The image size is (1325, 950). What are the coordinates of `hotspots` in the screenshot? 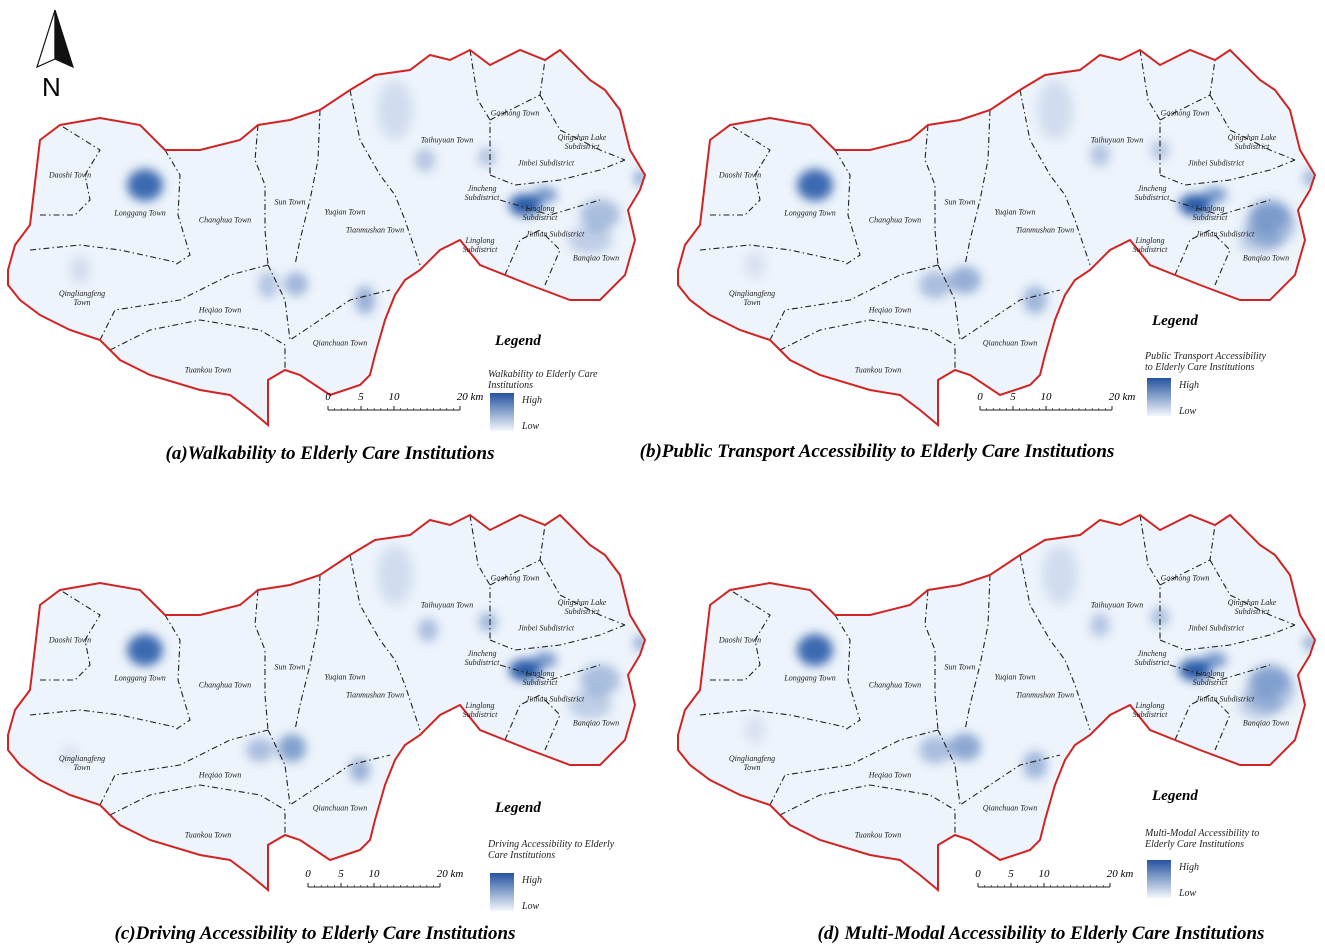 It's located at (1030, 197).